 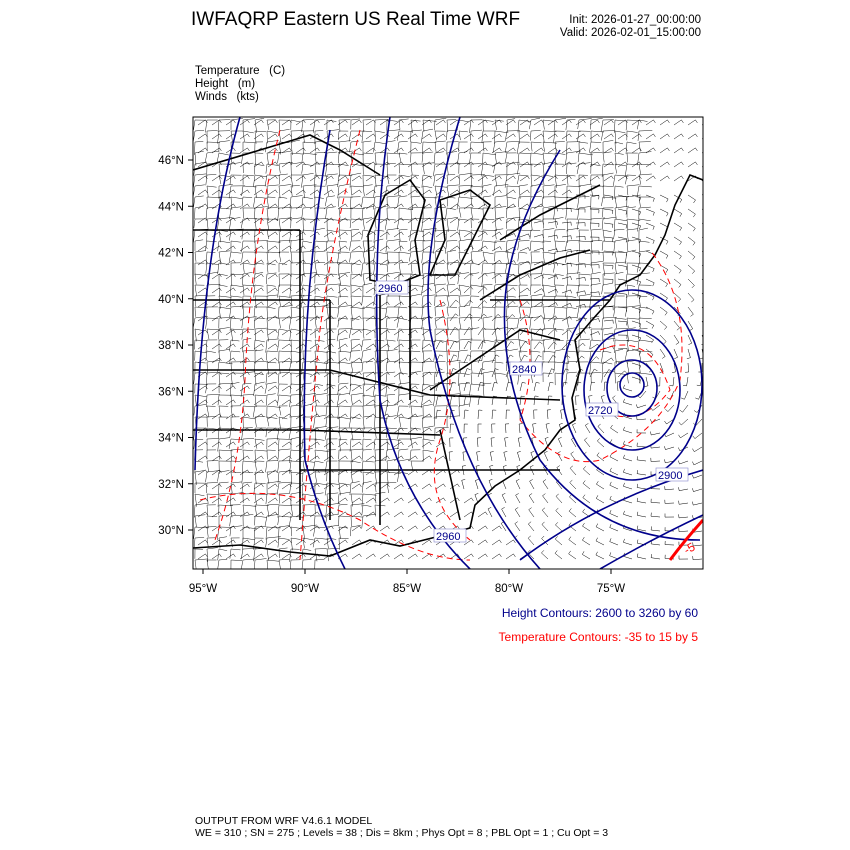 I want to click on lon-tick-label: 95°W, so click(x=203, y=589).